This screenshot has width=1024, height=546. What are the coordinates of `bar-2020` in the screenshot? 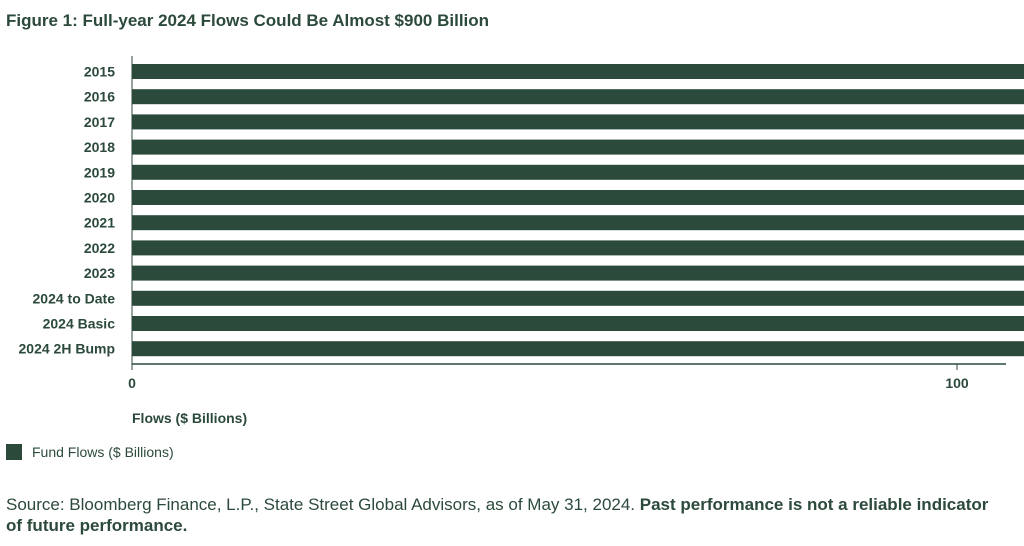 It's located at (578, 197).